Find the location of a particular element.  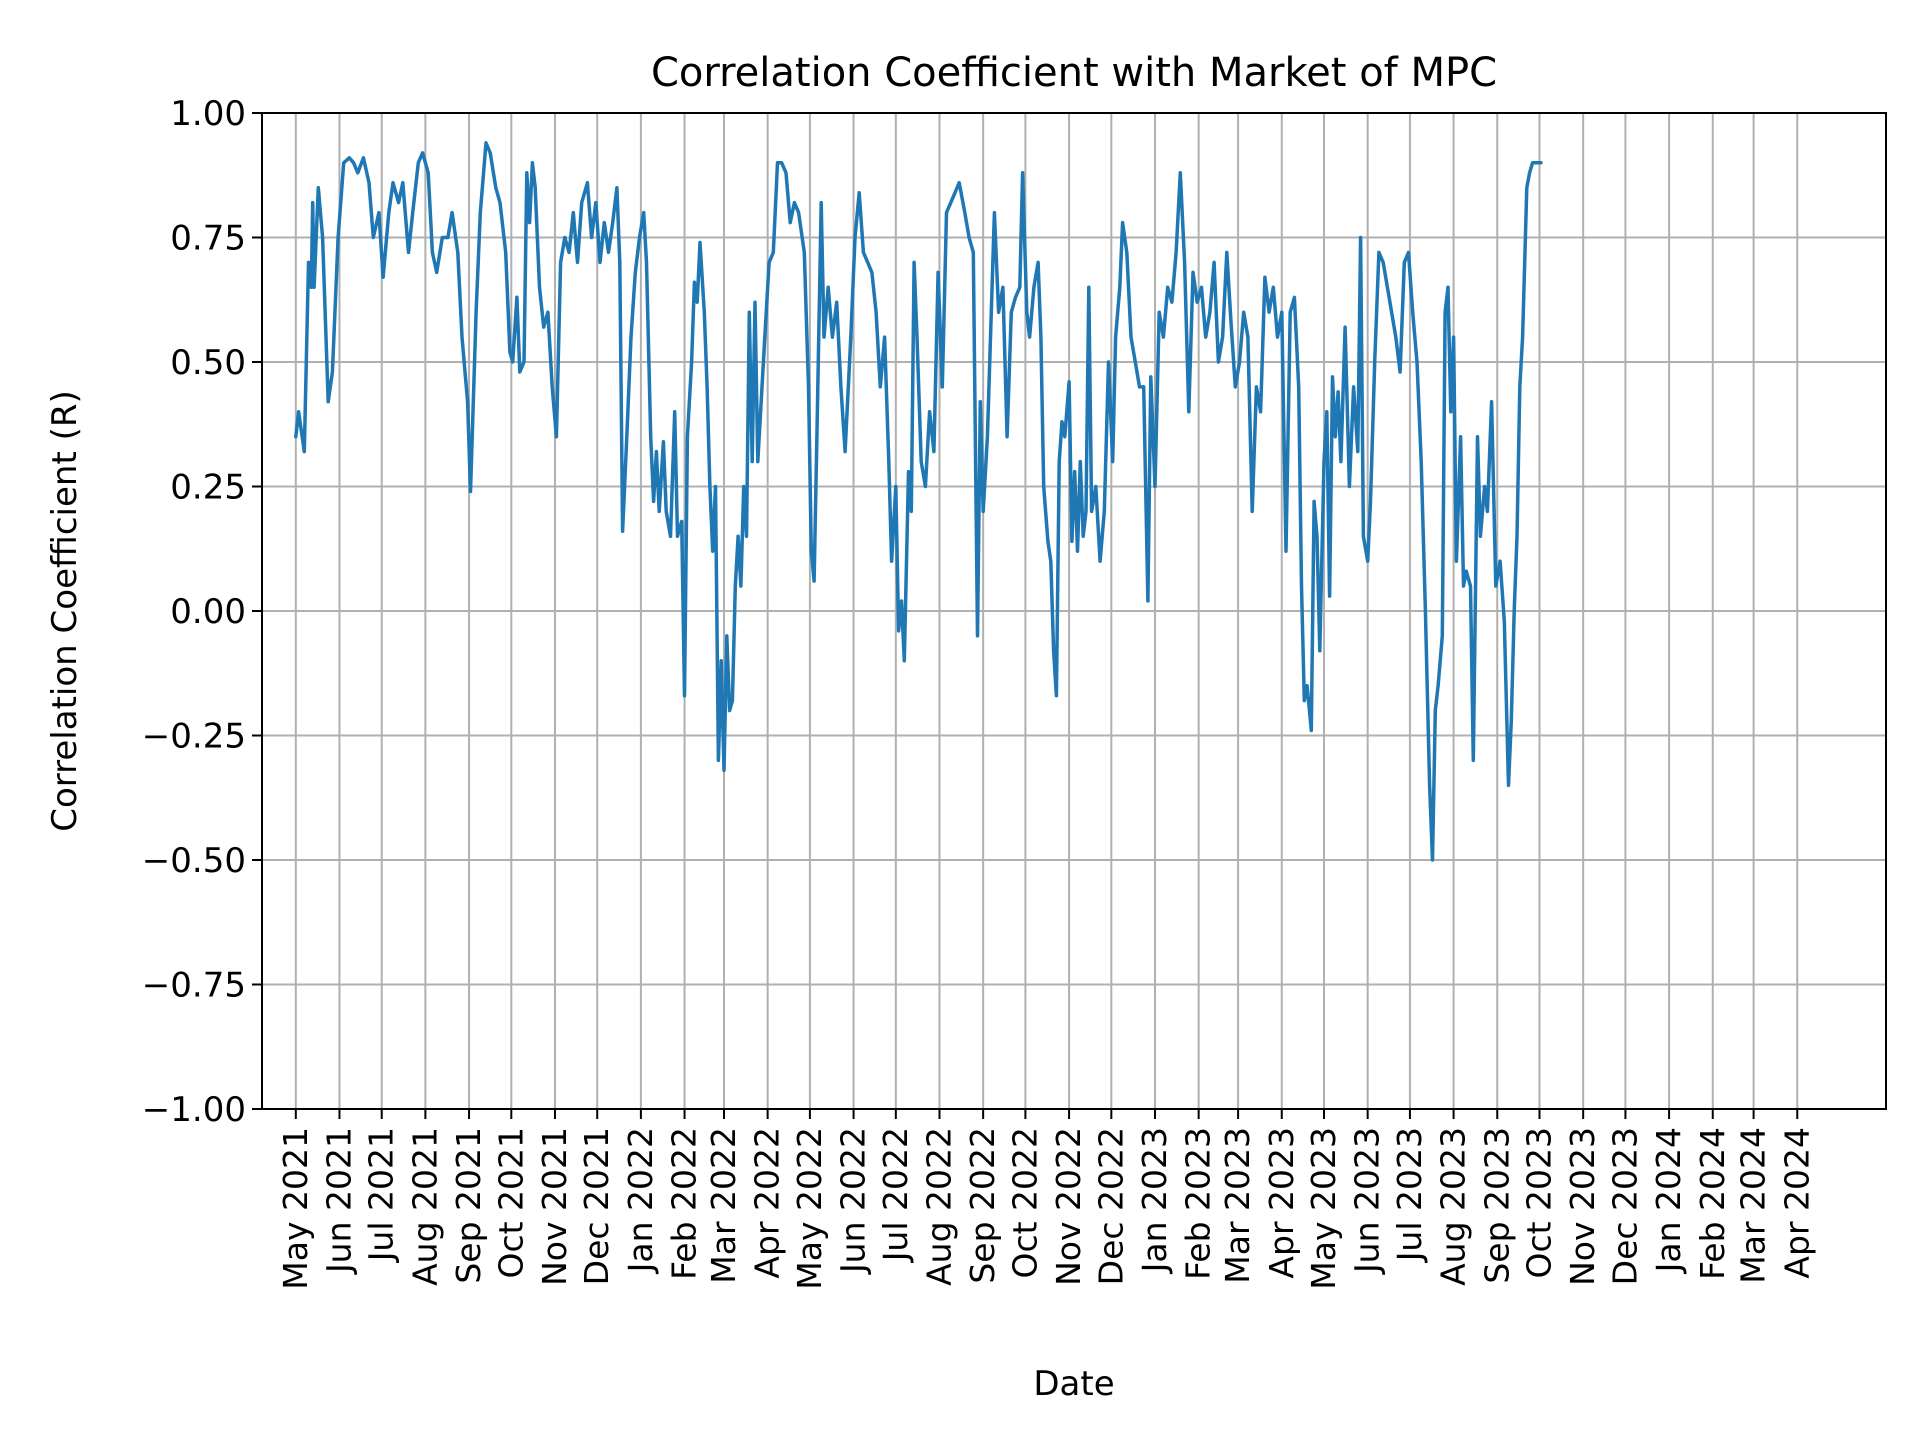

x-tick-label: Oct 2023 is located at coordinates (1539, 1203).